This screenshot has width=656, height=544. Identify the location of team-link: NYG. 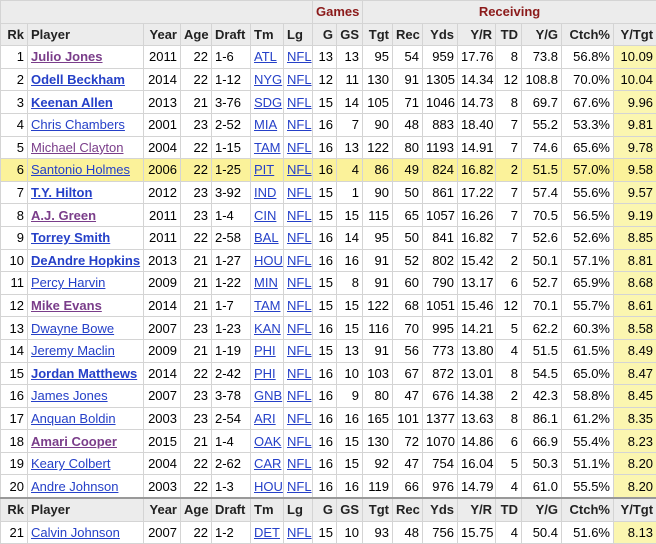
(268, 79).